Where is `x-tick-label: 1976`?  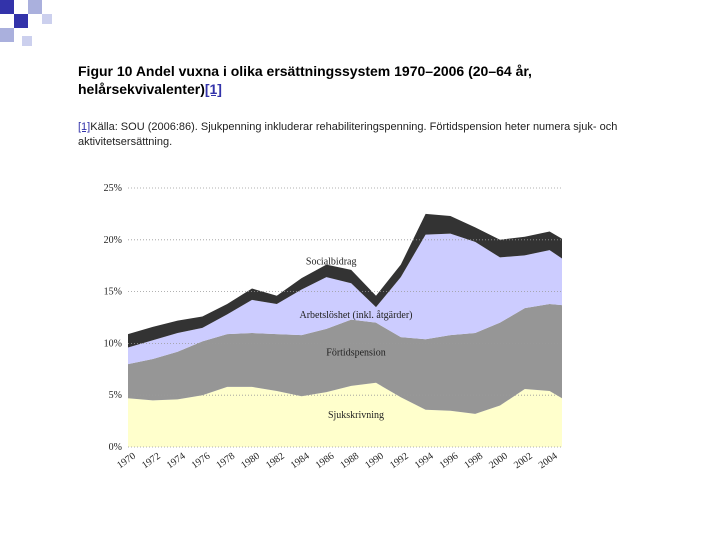 x-tick-label: 1976 is located at coordinates (201, 461).